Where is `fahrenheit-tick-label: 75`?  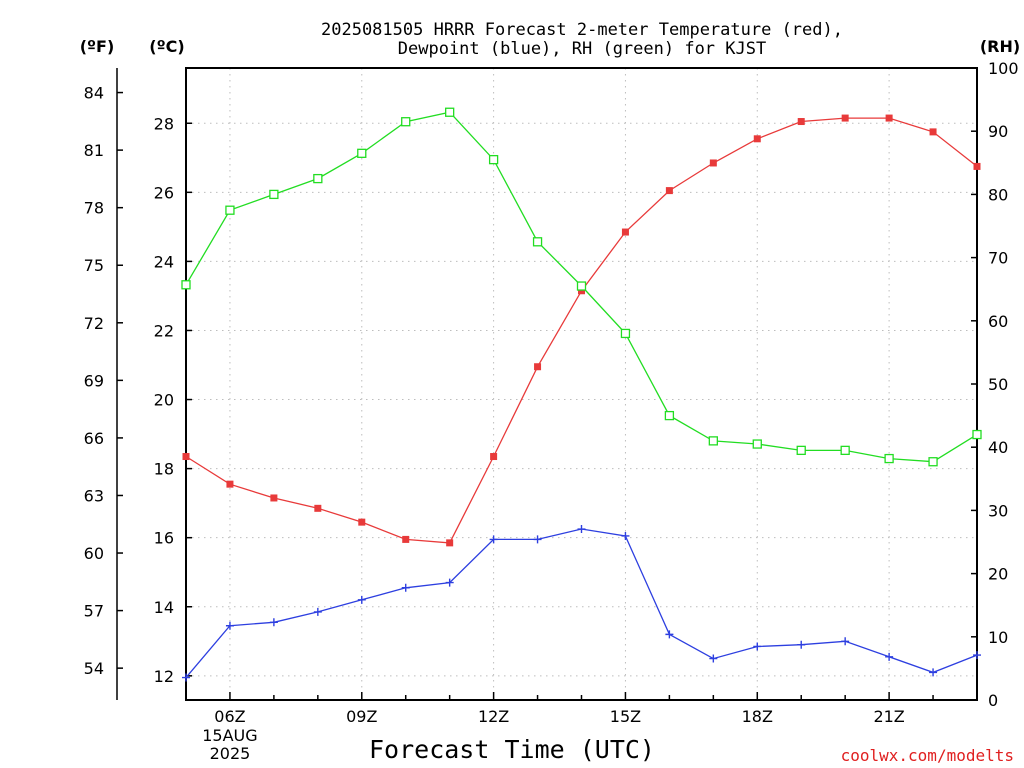
fahrenheit-tick-label: 75 is located at coordinates (94, 265).